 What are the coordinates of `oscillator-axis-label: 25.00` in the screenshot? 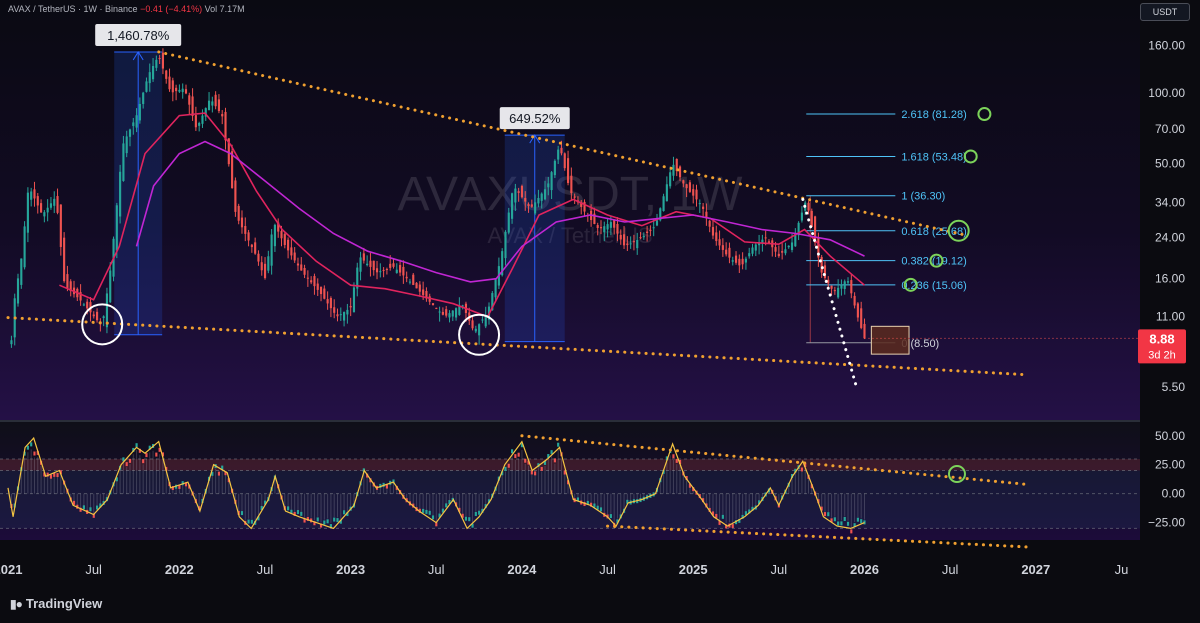 It's located at (1170, 465).